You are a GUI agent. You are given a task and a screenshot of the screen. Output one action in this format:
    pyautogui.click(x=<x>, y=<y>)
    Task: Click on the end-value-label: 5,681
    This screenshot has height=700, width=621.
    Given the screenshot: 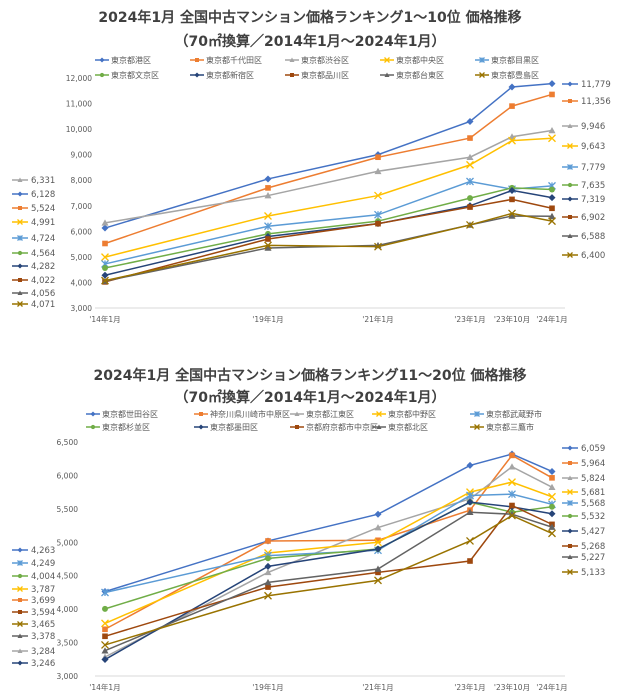 What is the action you would take?
    pyautogui.click(x=593, y=493)
    